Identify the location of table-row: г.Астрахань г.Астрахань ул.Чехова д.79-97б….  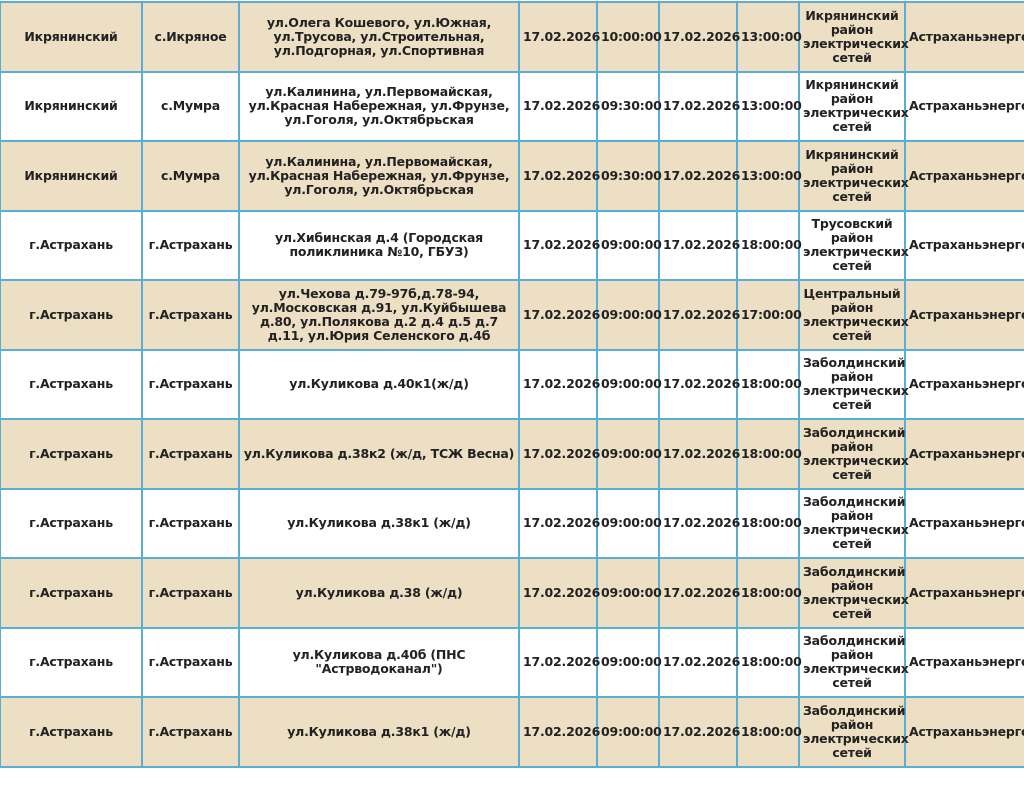
(512, 315).